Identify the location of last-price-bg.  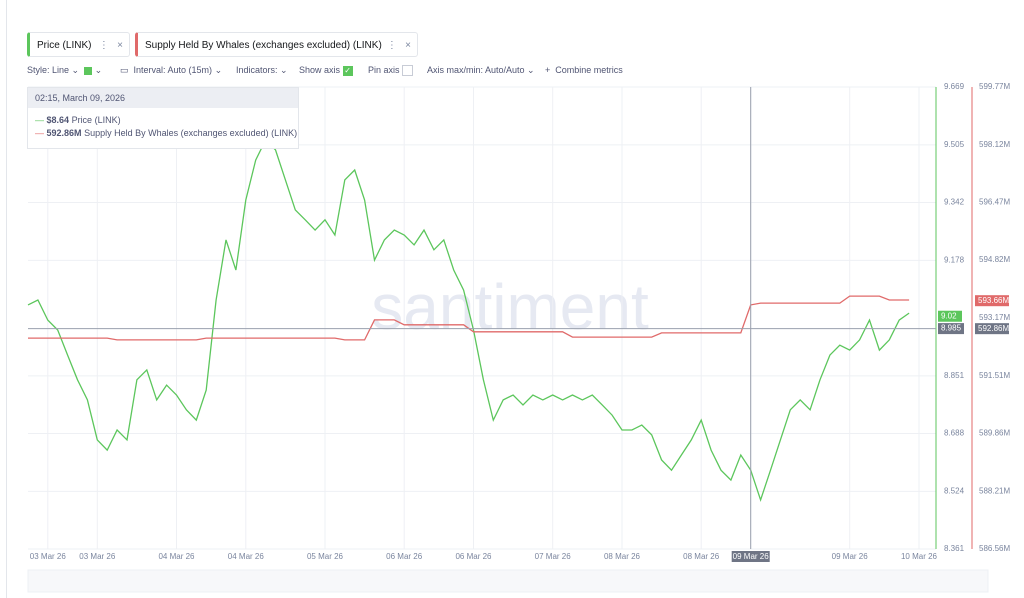
(950, 316).